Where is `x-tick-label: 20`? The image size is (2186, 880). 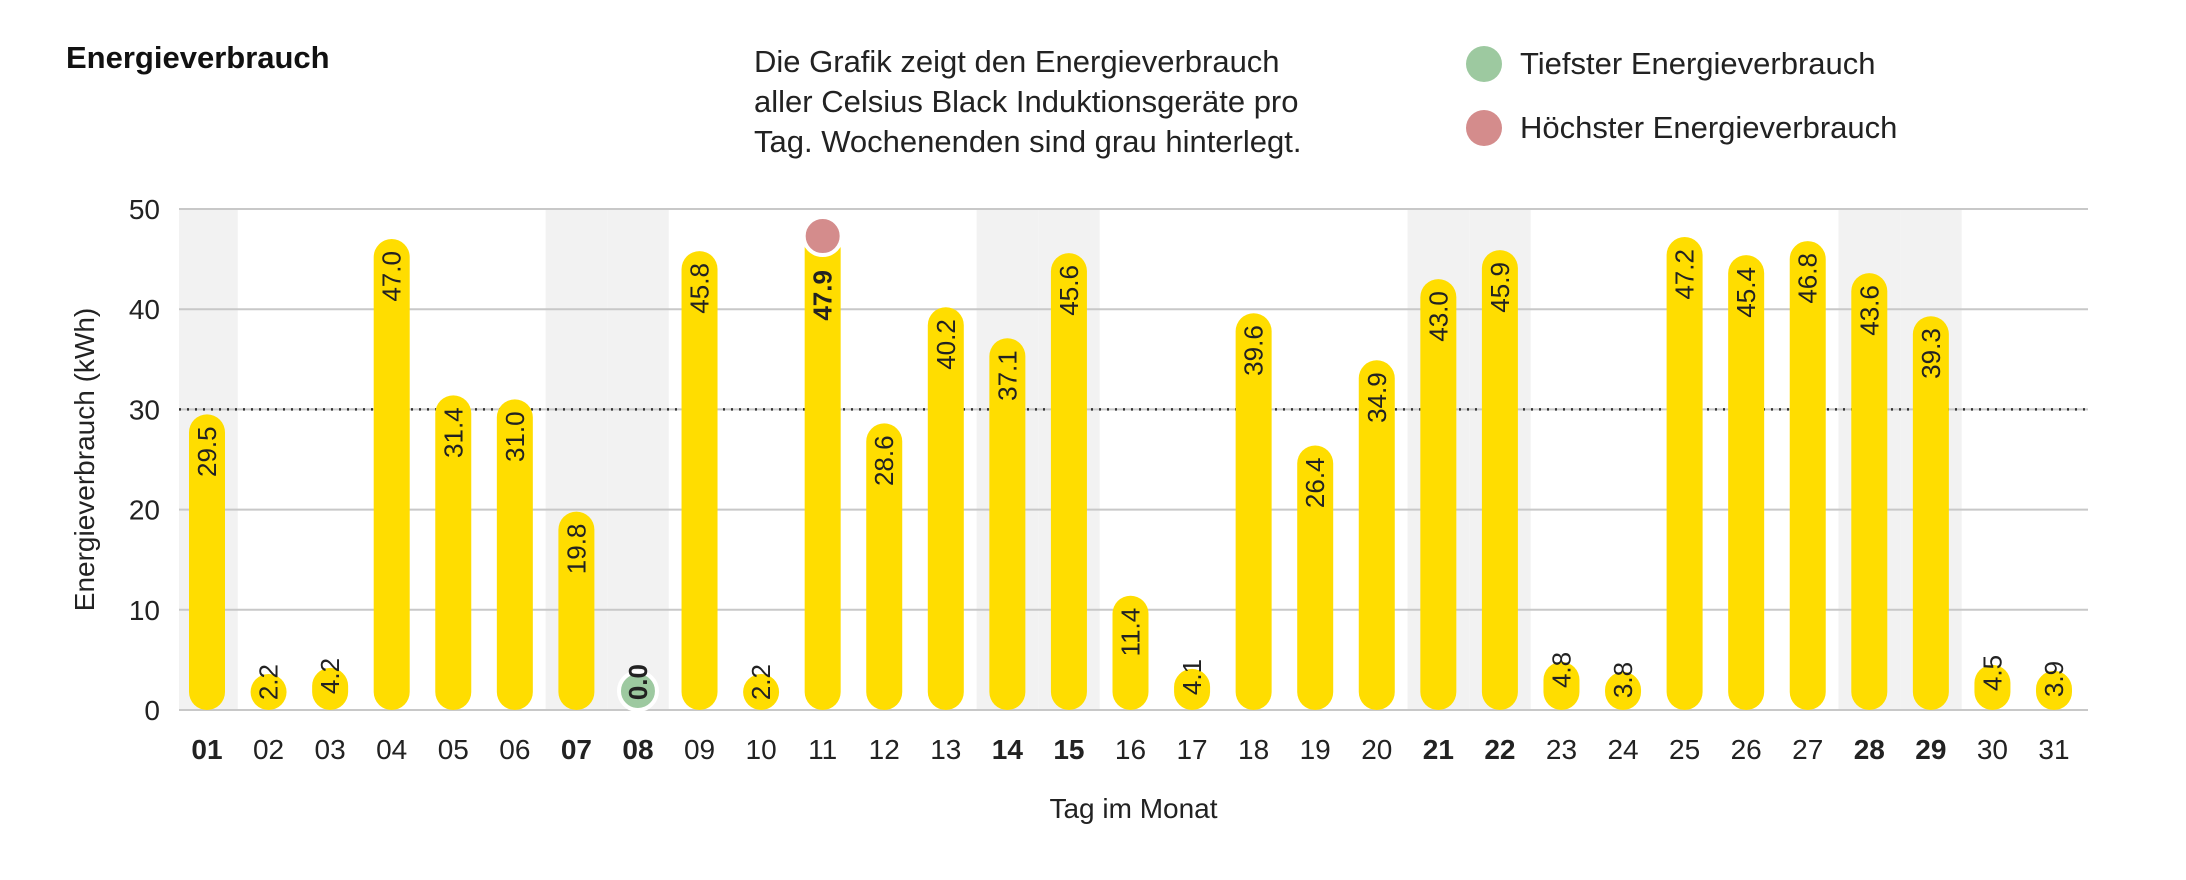 x-tick-label: 20 is located at coordinates (1376, 749).